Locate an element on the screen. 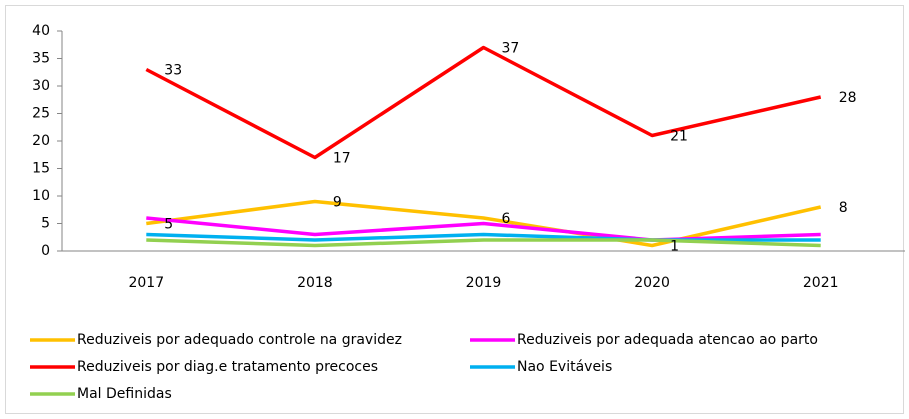 The image size is (909, 419). data-label: 9 is located at coordinates (337, 203).